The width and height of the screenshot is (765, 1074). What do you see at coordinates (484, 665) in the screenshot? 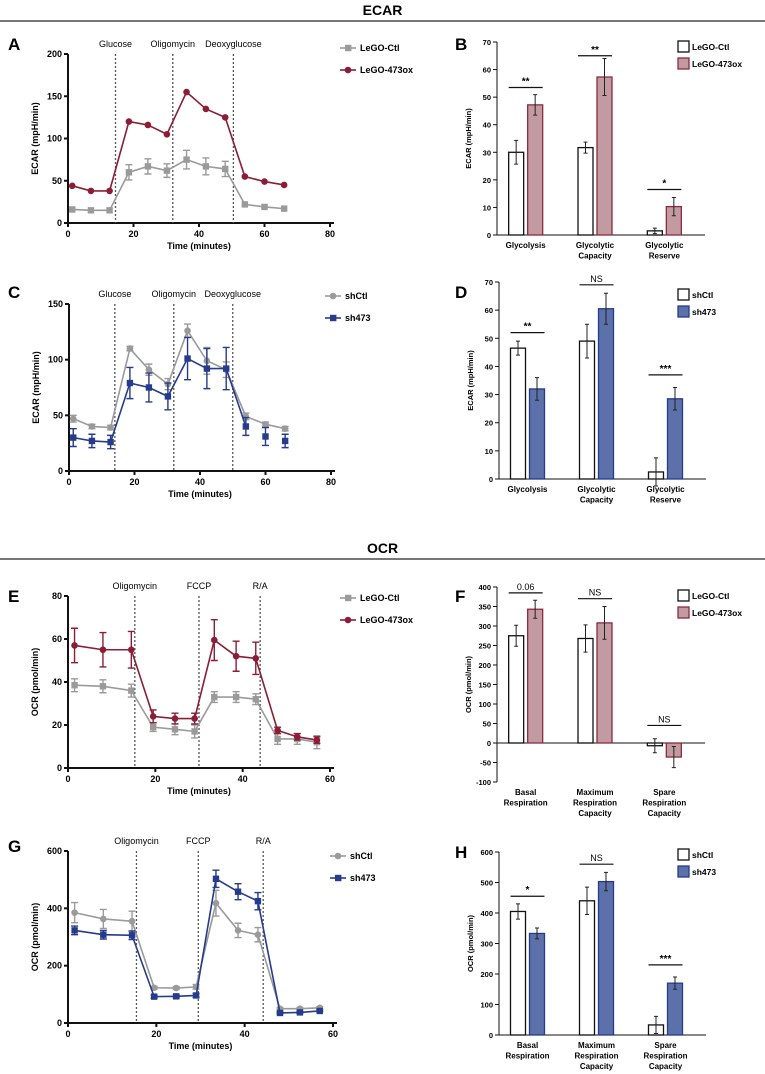
I see `y-tick-label: 200` at bounding box center [484, 665].